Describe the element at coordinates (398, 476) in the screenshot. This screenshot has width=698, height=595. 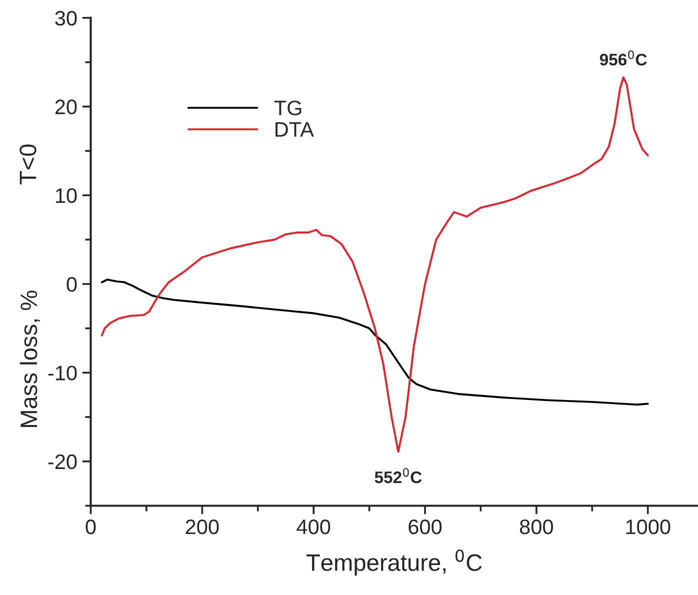
I see `annotation: 552$^{0}$C` at that location.